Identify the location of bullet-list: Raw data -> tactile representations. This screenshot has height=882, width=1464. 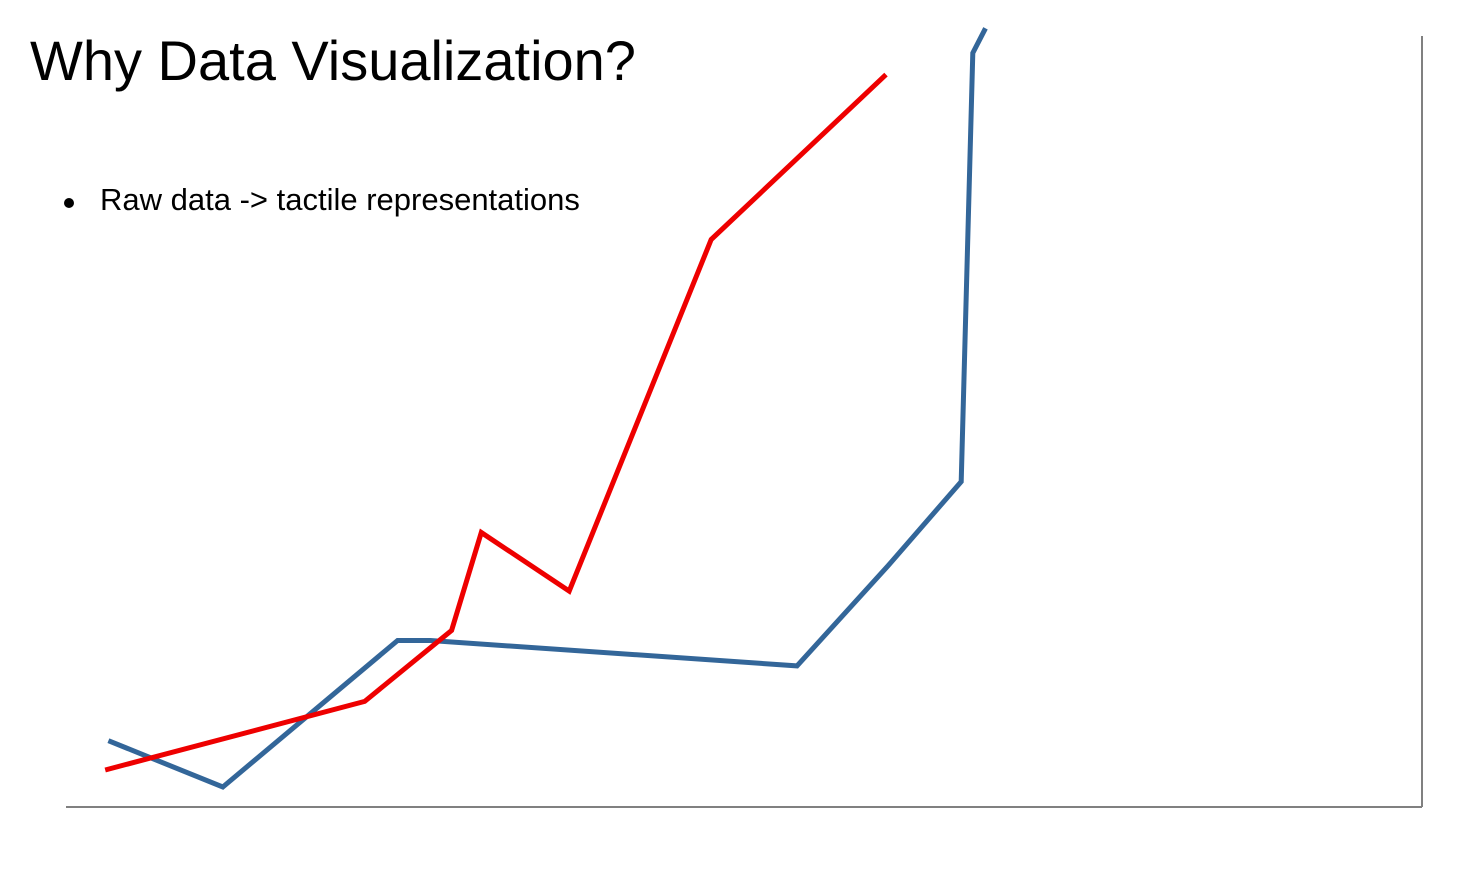
(320, 200).